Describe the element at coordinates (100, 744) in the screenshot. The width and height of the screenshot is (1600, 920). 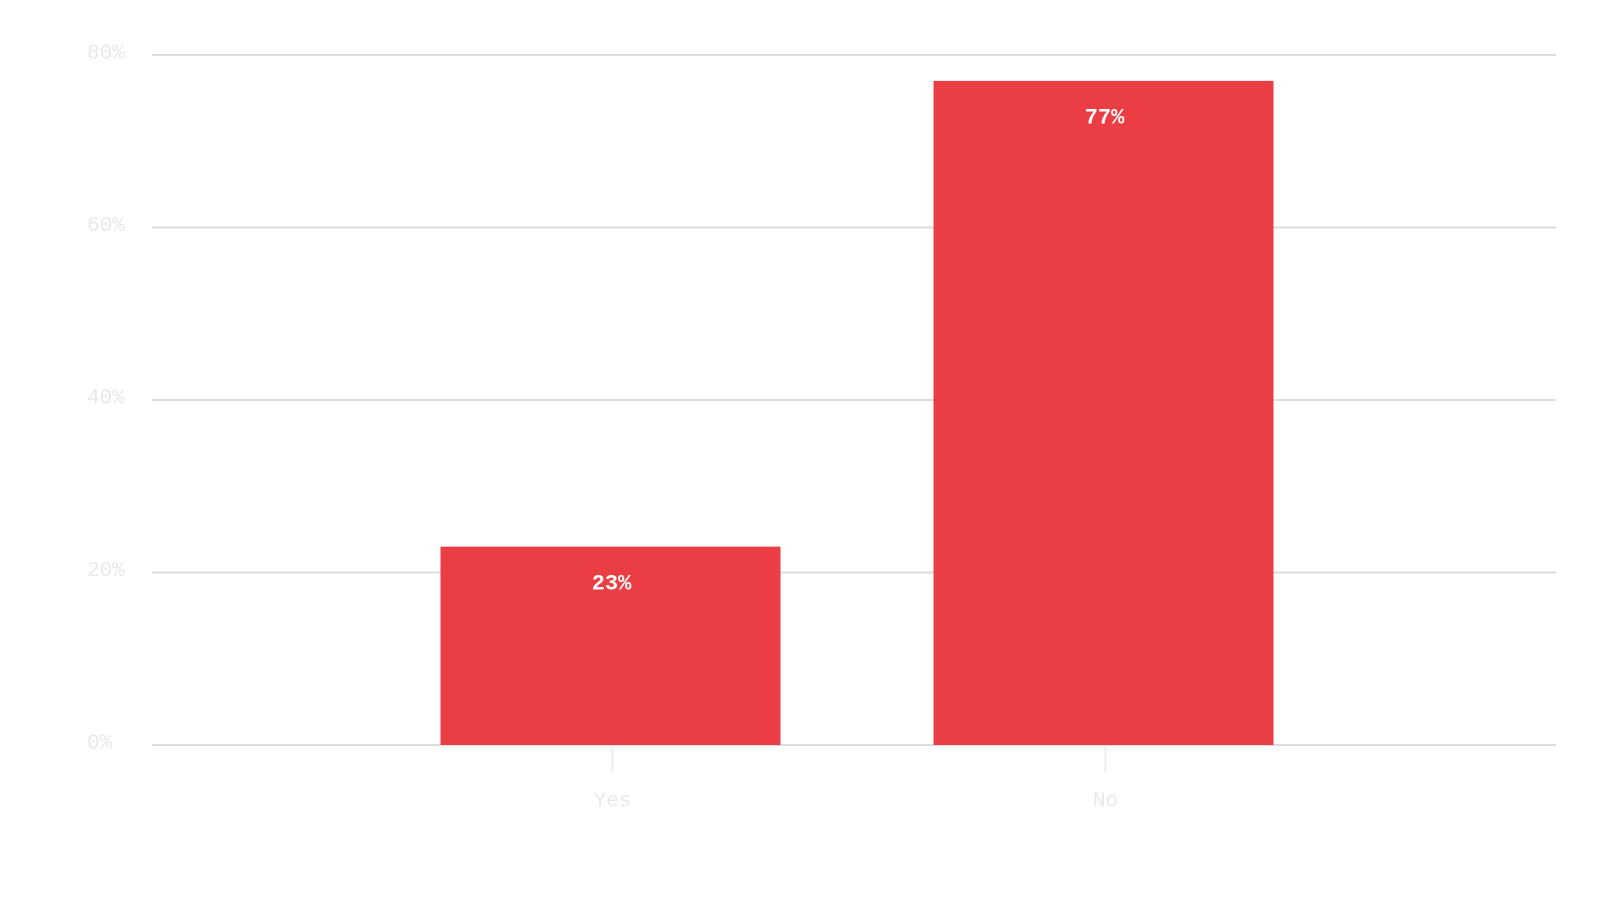
I see `y-tick-label: 0%` at that location.